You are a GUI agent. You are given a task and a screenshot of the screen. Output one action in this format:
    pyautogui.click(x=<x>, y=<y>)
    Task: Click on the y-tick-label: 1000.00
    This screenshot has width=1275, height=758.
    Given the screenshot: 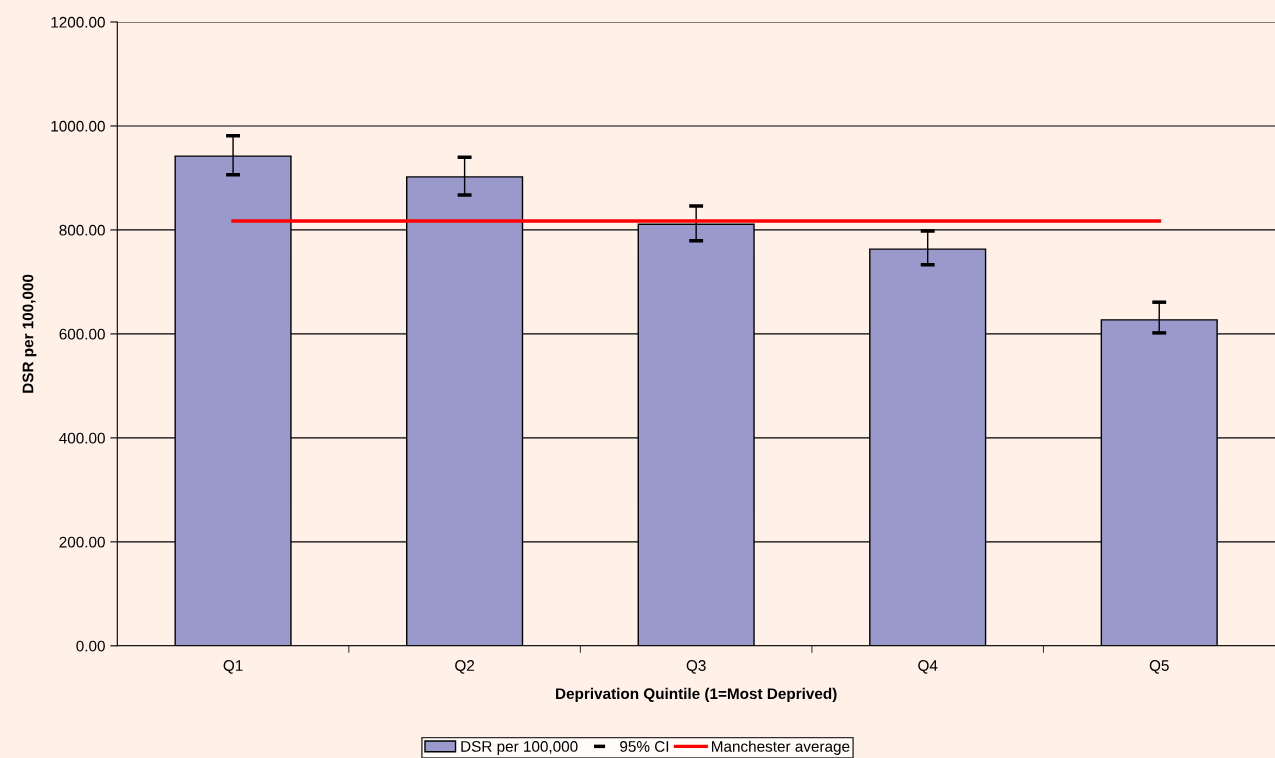 What is the action you would take?
    pyautogui.click(x=78, y=126)
    